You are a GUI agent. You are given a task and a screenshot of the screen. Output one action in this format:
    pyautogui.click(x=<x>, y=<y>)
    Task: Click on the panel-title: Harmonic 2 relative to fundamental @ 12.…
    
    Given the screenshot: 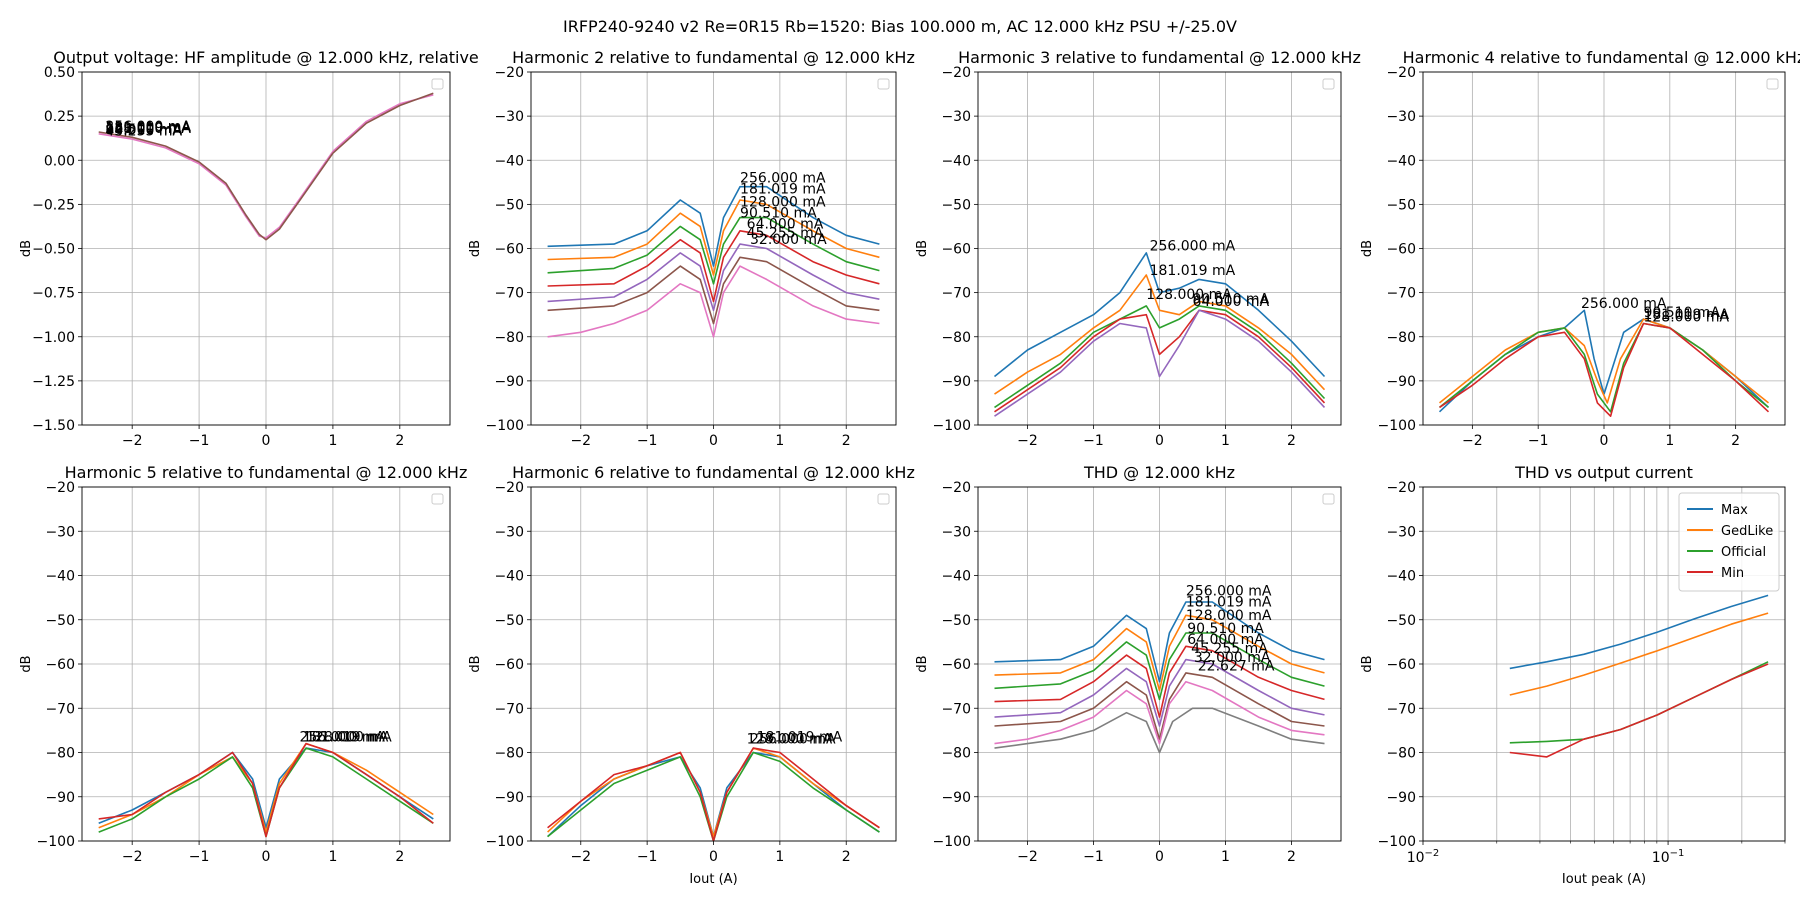 What is the action you would take?
    pyautogui.click(x=713, y=57)
    